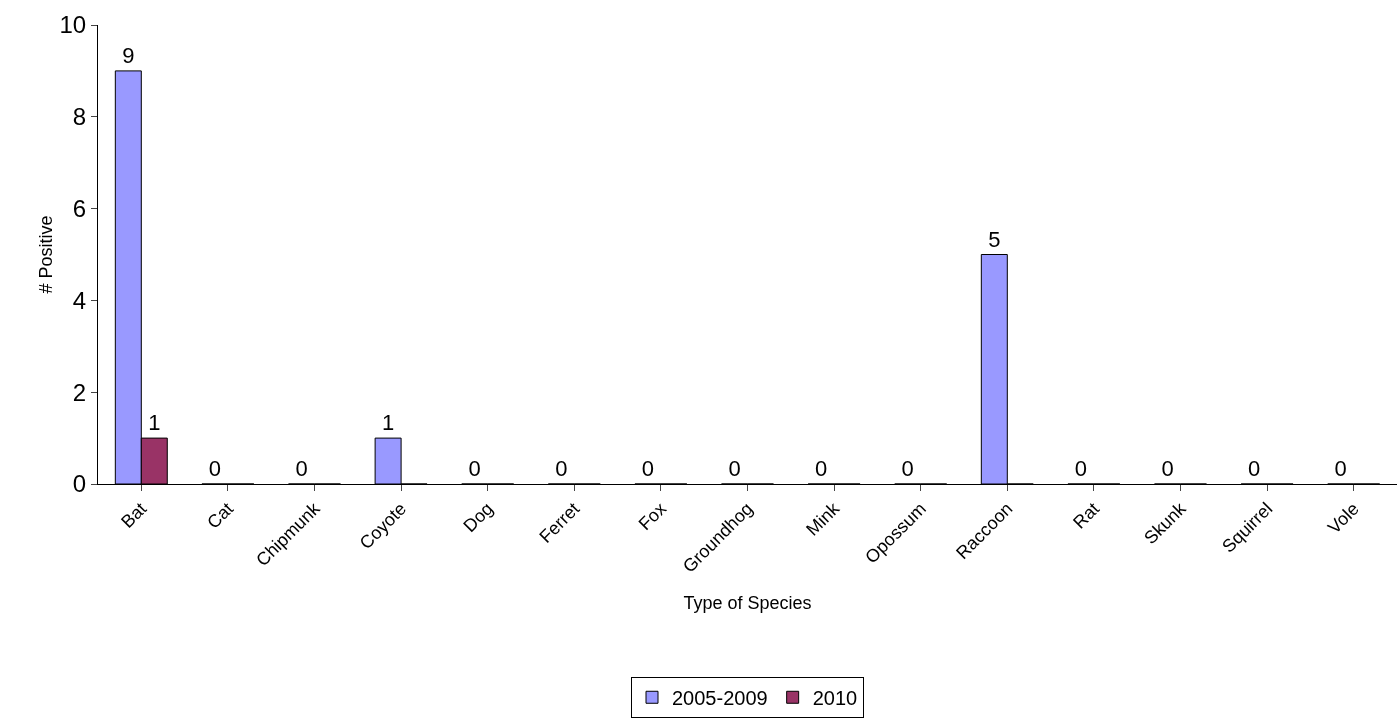 The image size is (1397, 719). I want to click on x-tick-label: Dog, so click(478, 517).